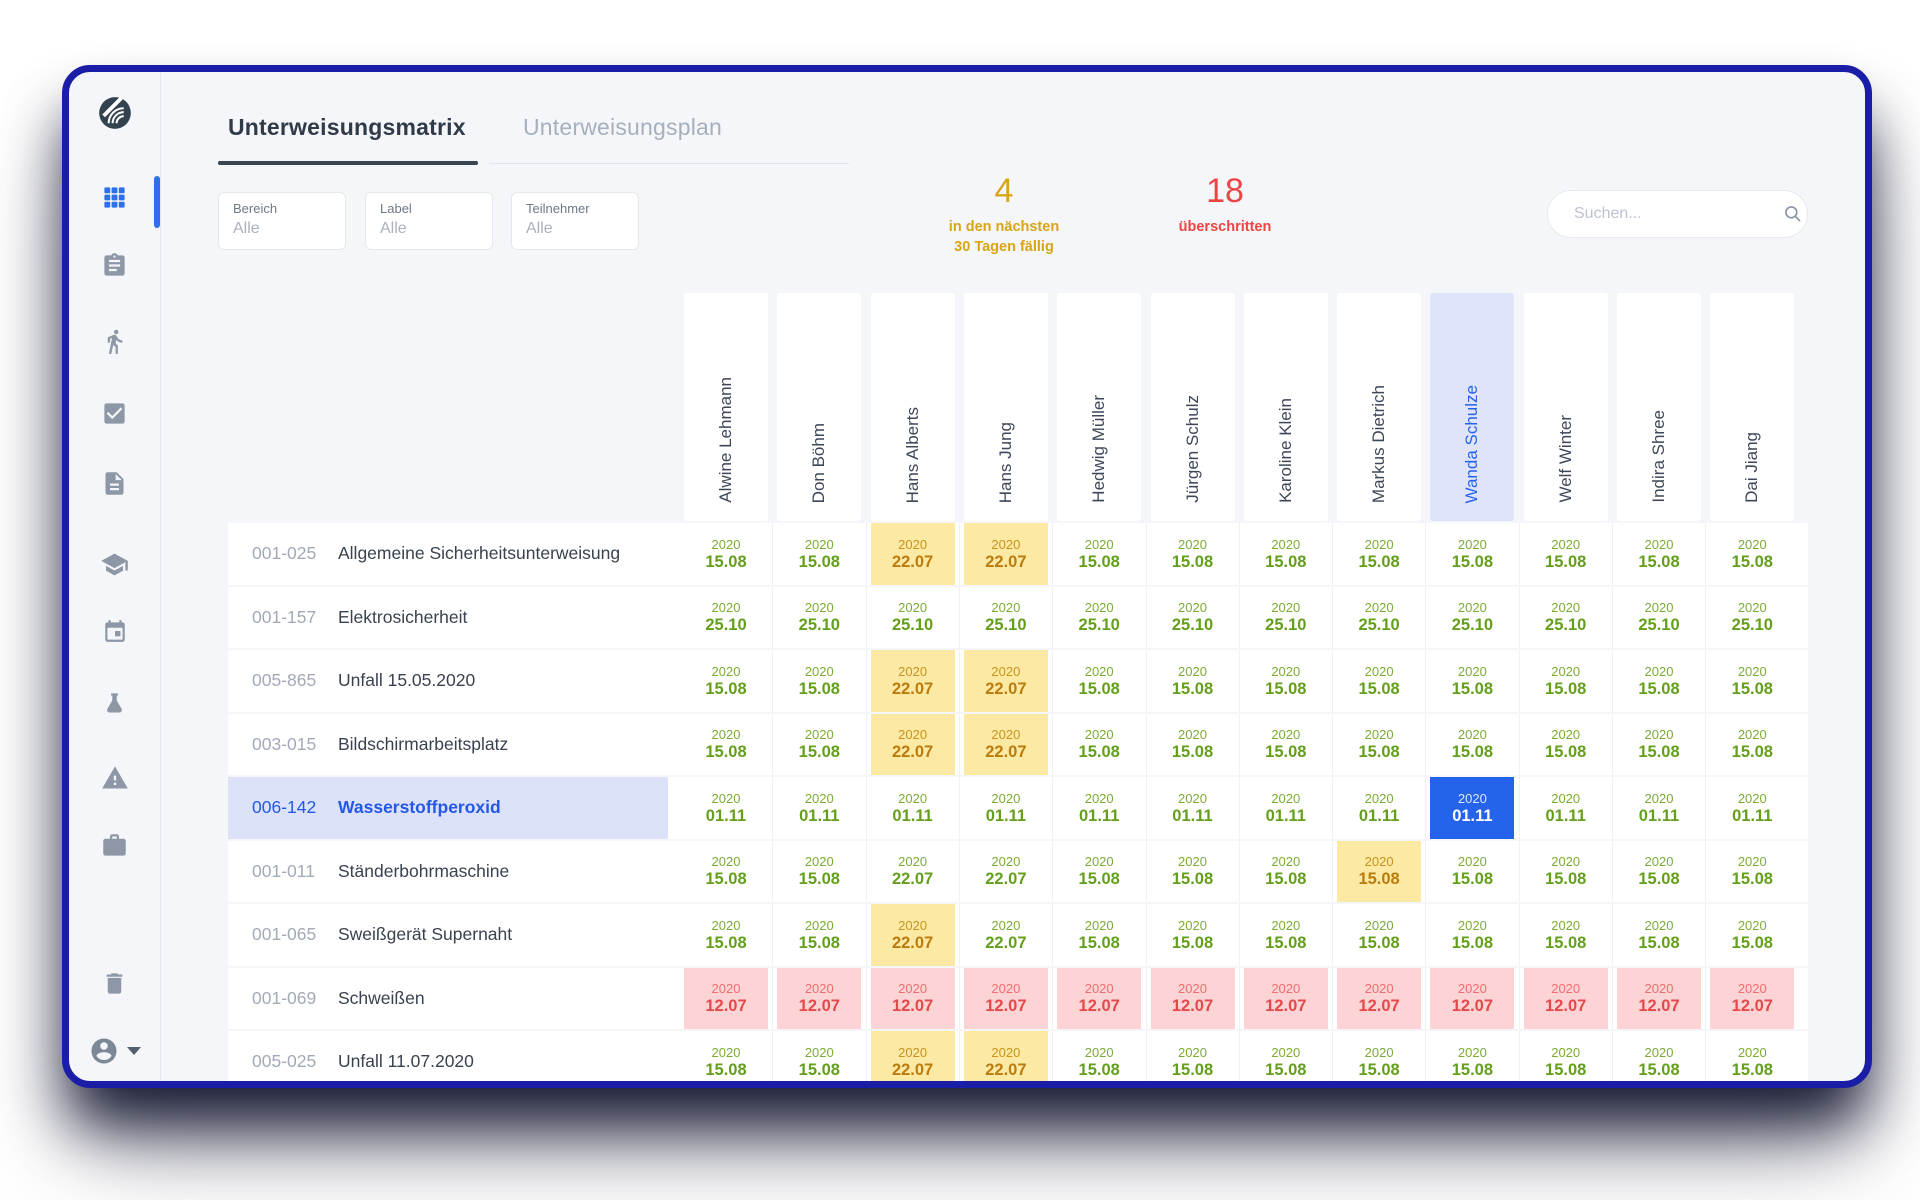 This screenshot has width=1920, height=1200. Describe the element at coordinates (1285, 407) in the screenshot. I see `person-column-header: Karoline Klein` at that location.